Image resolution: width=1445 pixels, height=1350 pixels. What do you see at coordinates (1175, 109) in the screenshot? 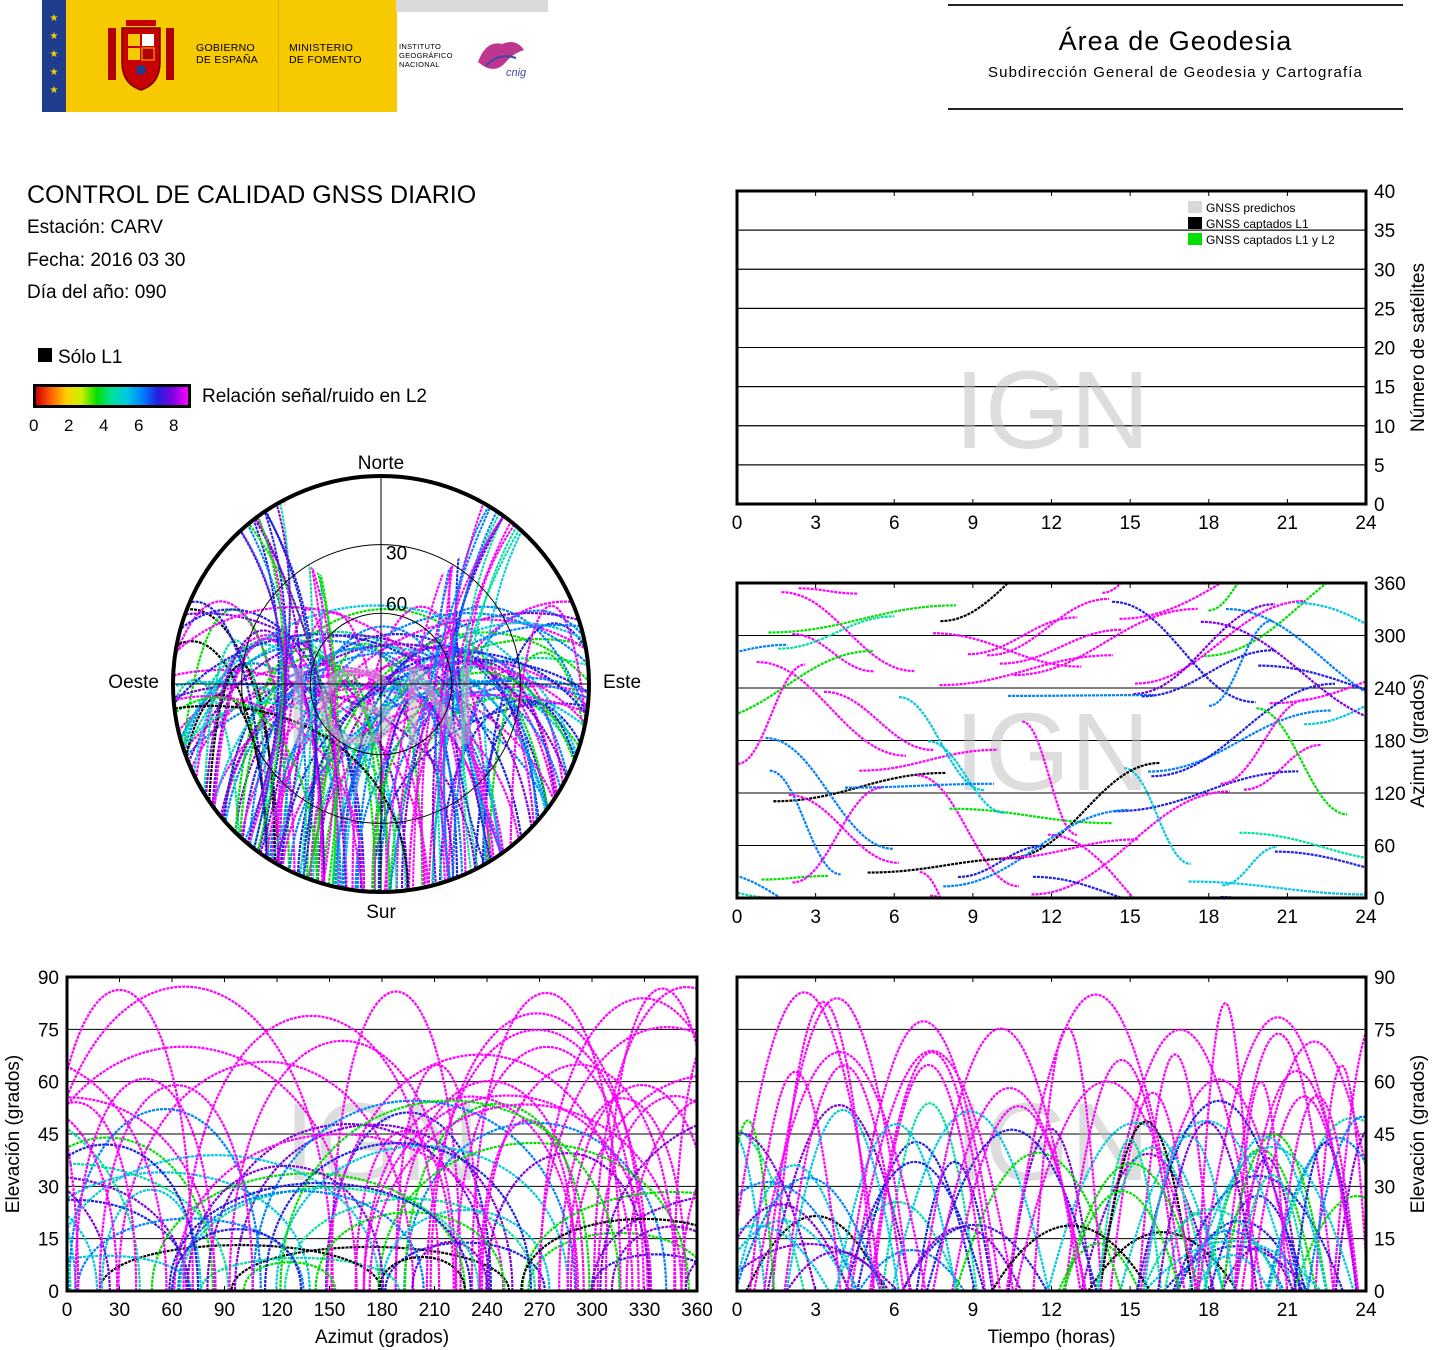
I see `header-bottom-rule` at bounding box center [1175, 109].